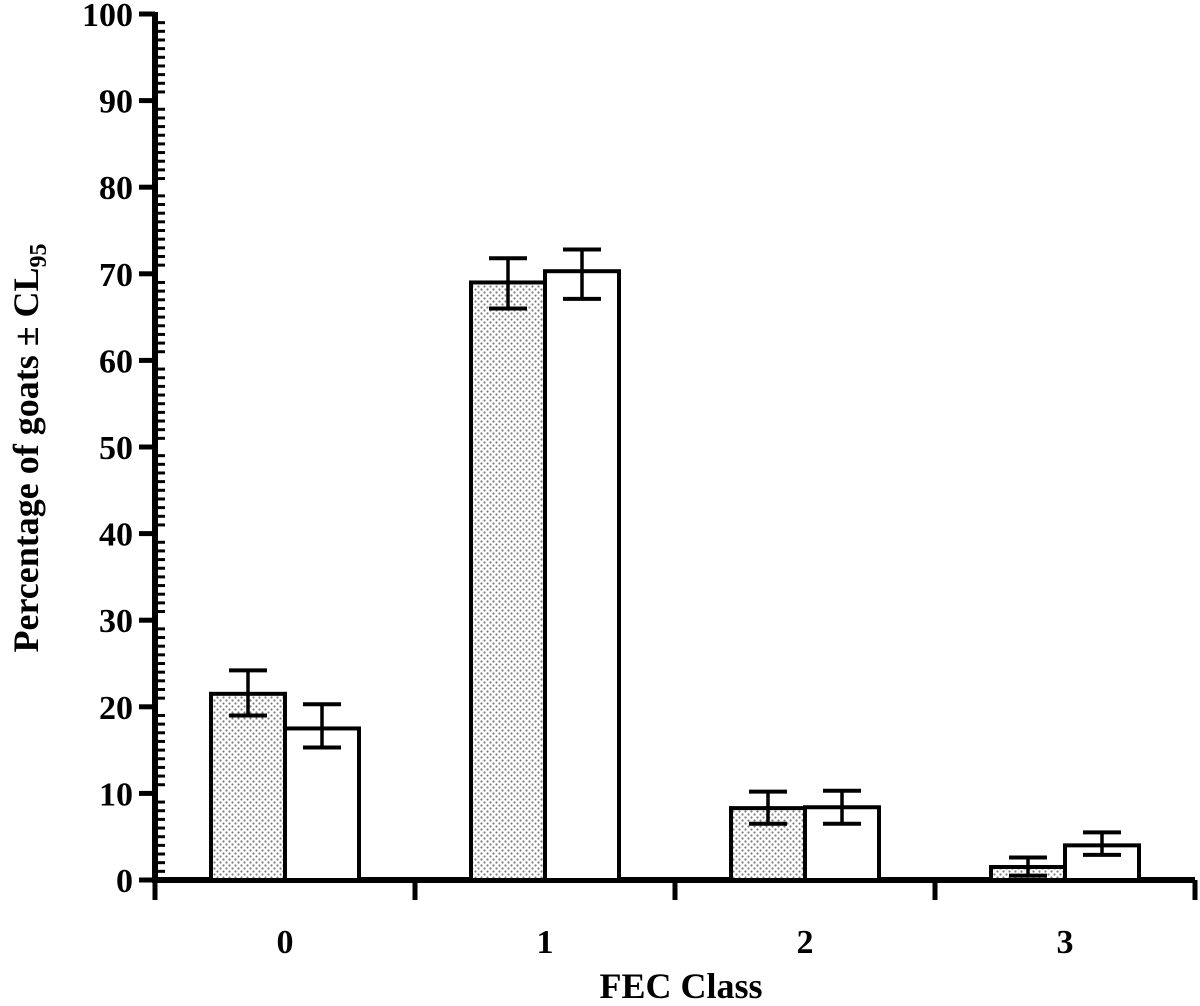  I want to click on y-tick-label: 50, so click(116, 448).